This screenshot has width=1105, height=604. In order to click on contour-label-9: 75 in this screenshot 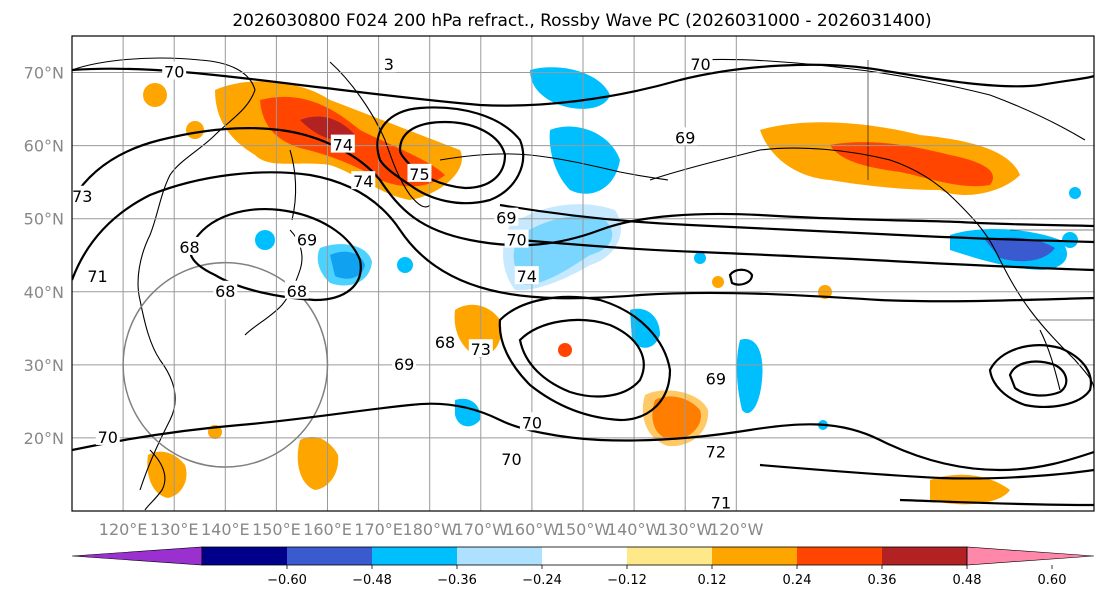, I will do `click(419, 174)`.